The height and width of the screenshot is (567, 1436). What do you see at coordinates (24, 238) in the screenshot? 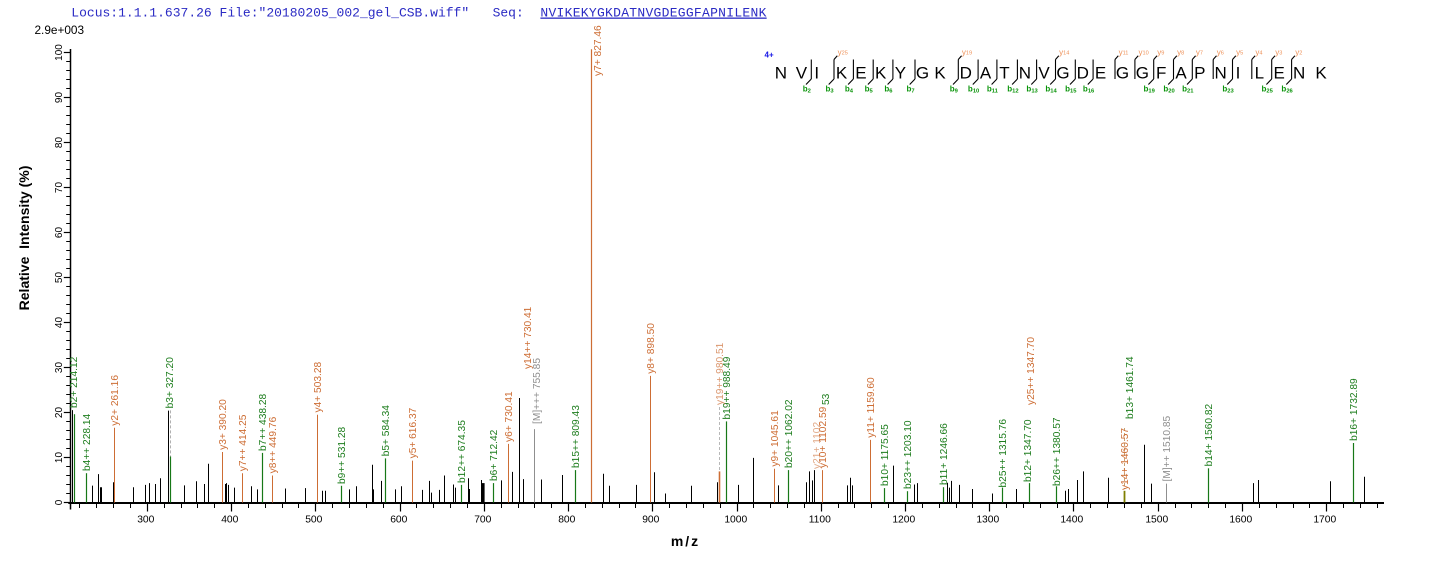
I see `svg-text: Relative Intensity (%)` at bounding box center [24, 238].